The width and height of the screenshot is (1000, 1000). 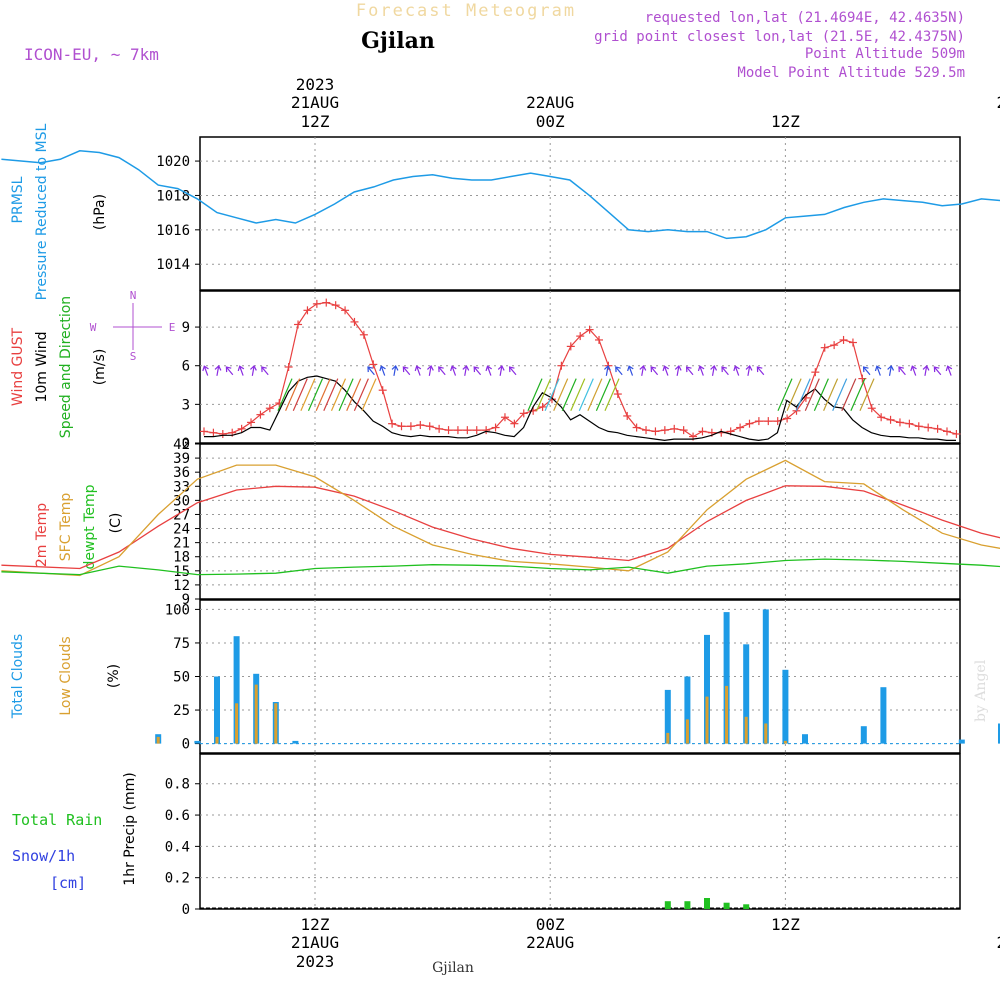 I want to click on snow-unit: [cm], so click(x=68, y=883).